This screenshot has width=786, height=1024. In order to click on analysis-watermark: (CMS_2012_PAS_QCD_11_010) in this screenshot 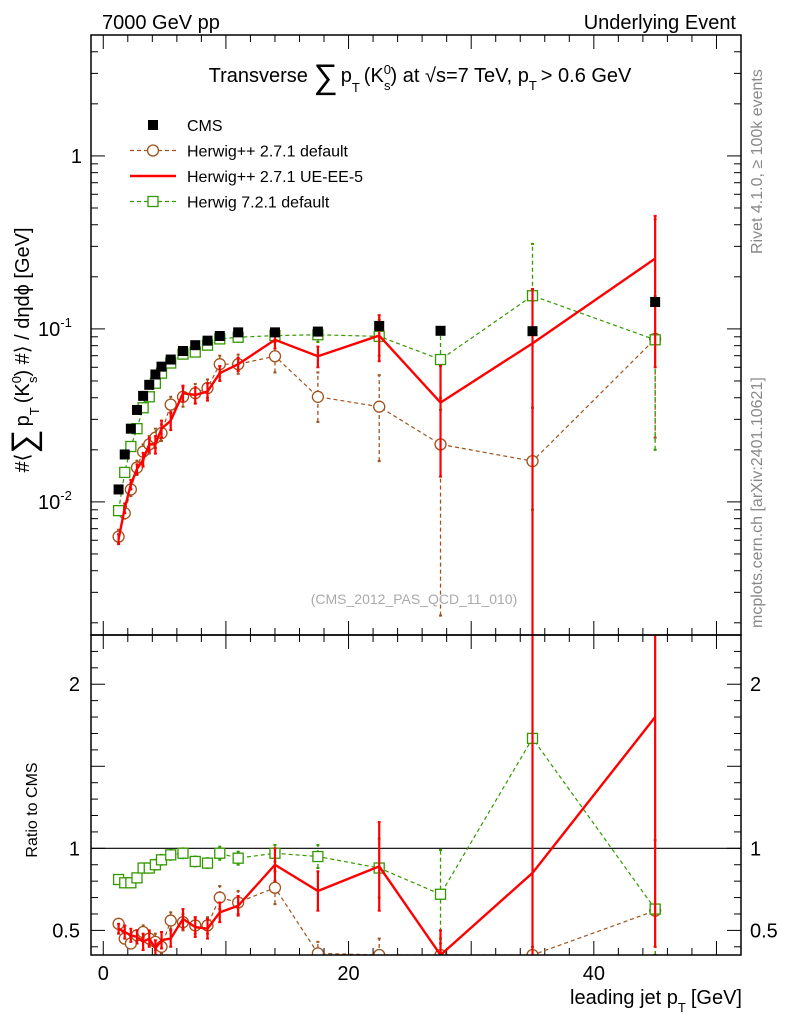, I will do `click(414, 599)`.